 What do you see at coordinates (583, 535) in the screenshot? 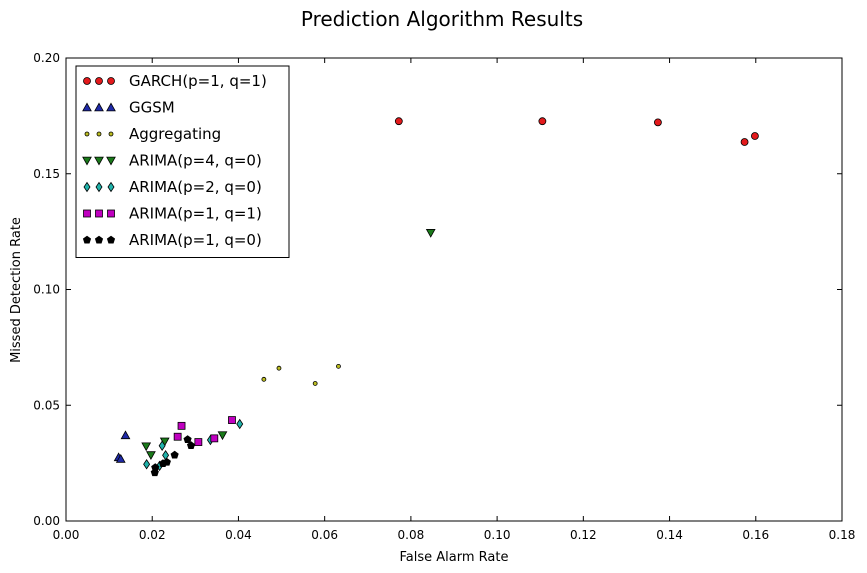
I see `x-tick-label: 0.12` at bounding box center [583, 535].